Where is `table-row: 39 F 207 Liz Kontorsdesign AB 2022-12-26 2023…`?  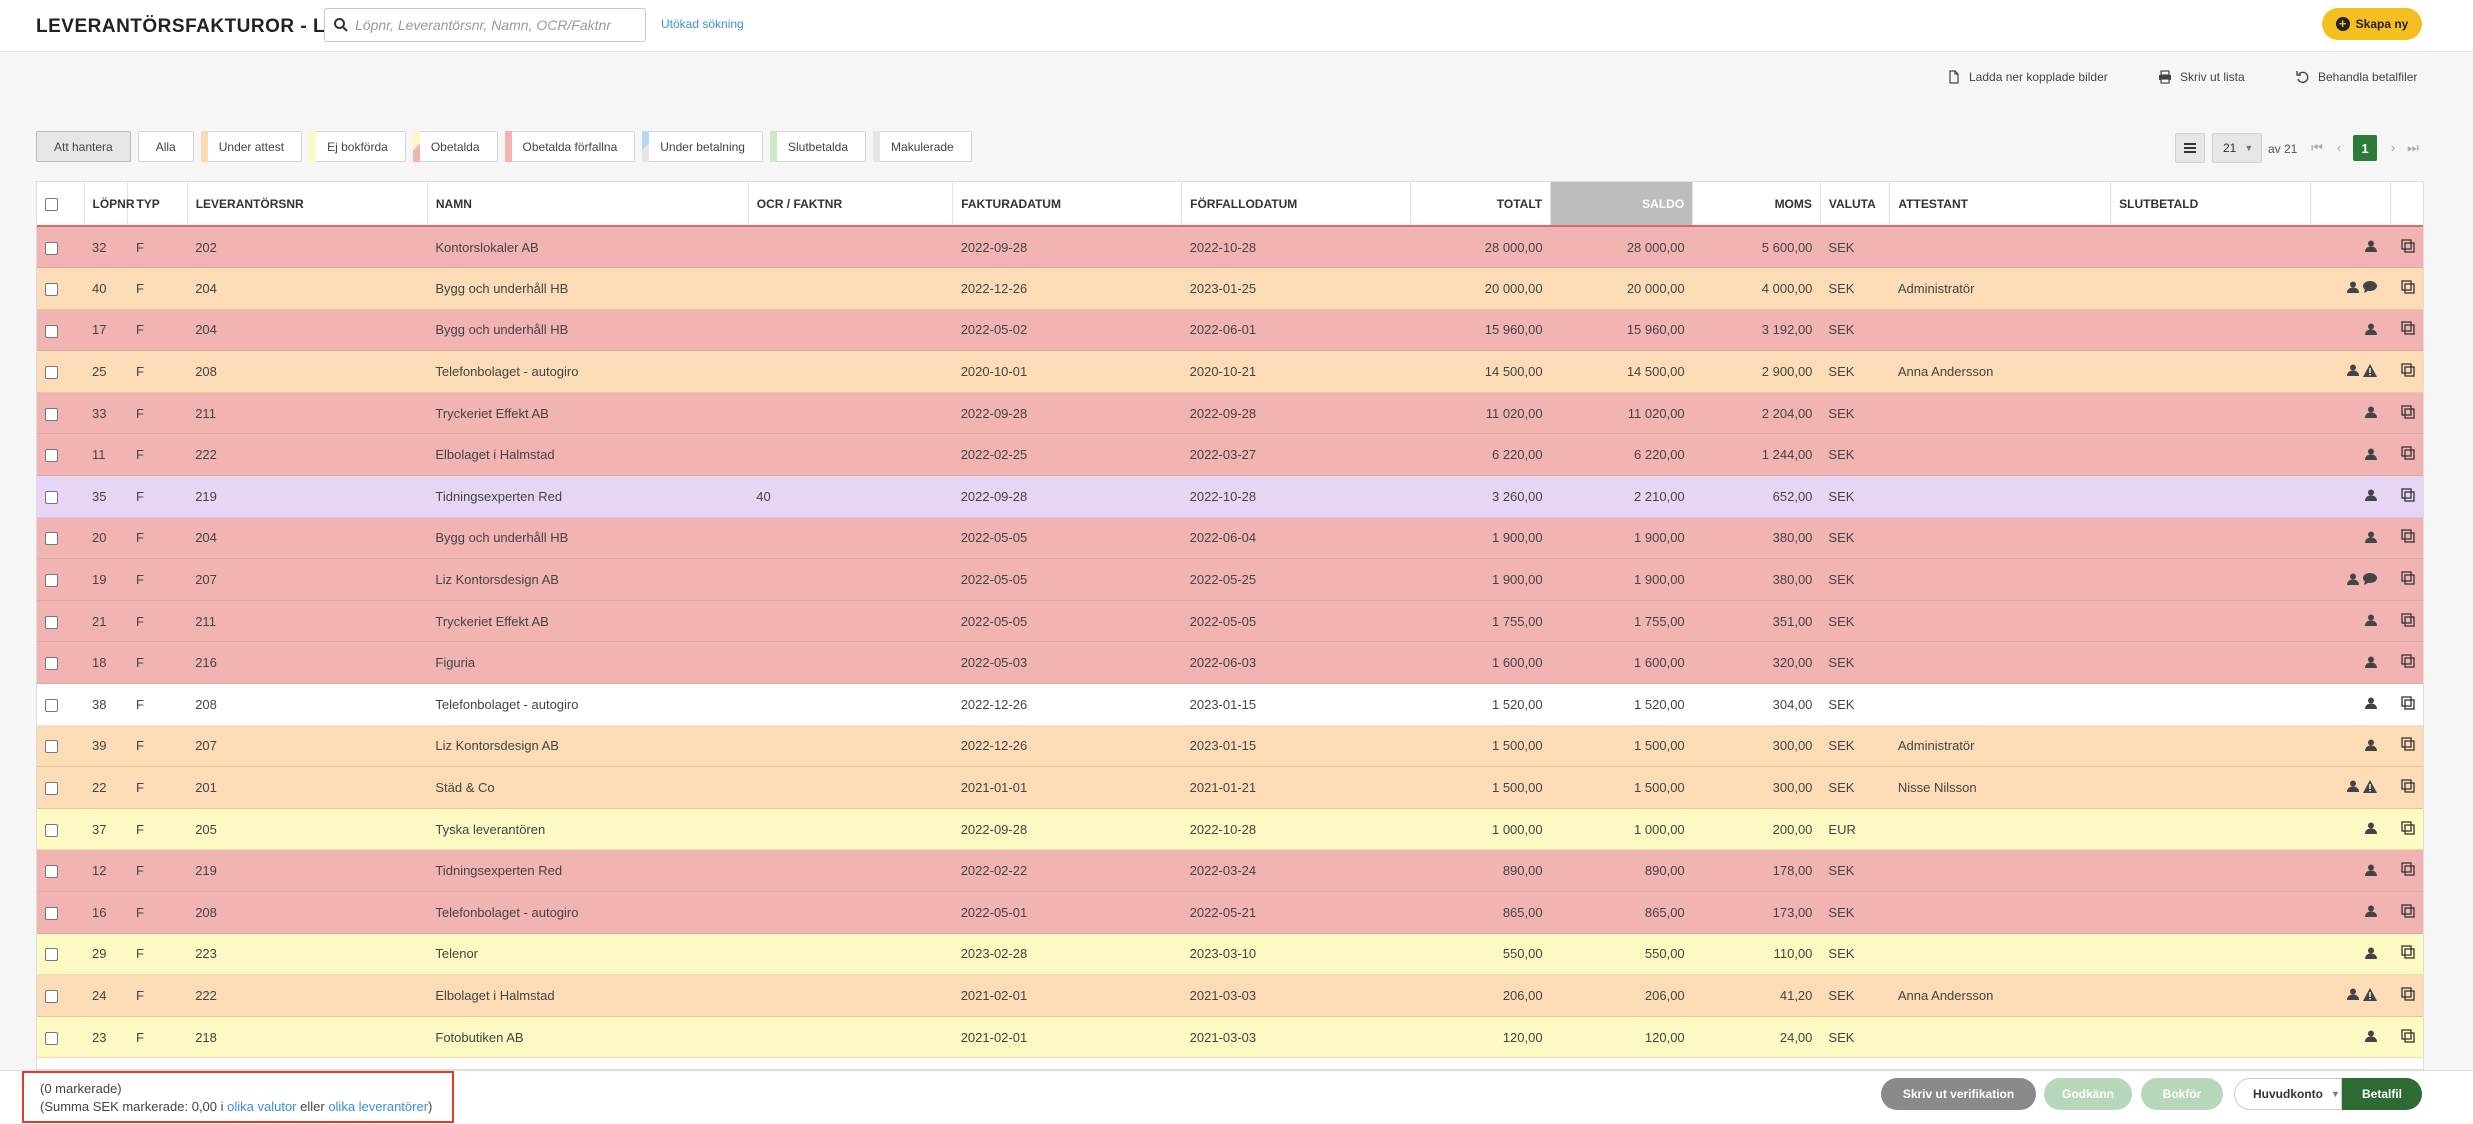
table-row: 39 F 207 Liz Kontorsdesign AB 2022-12-26 2023… is located at coordinates (1230, 746).